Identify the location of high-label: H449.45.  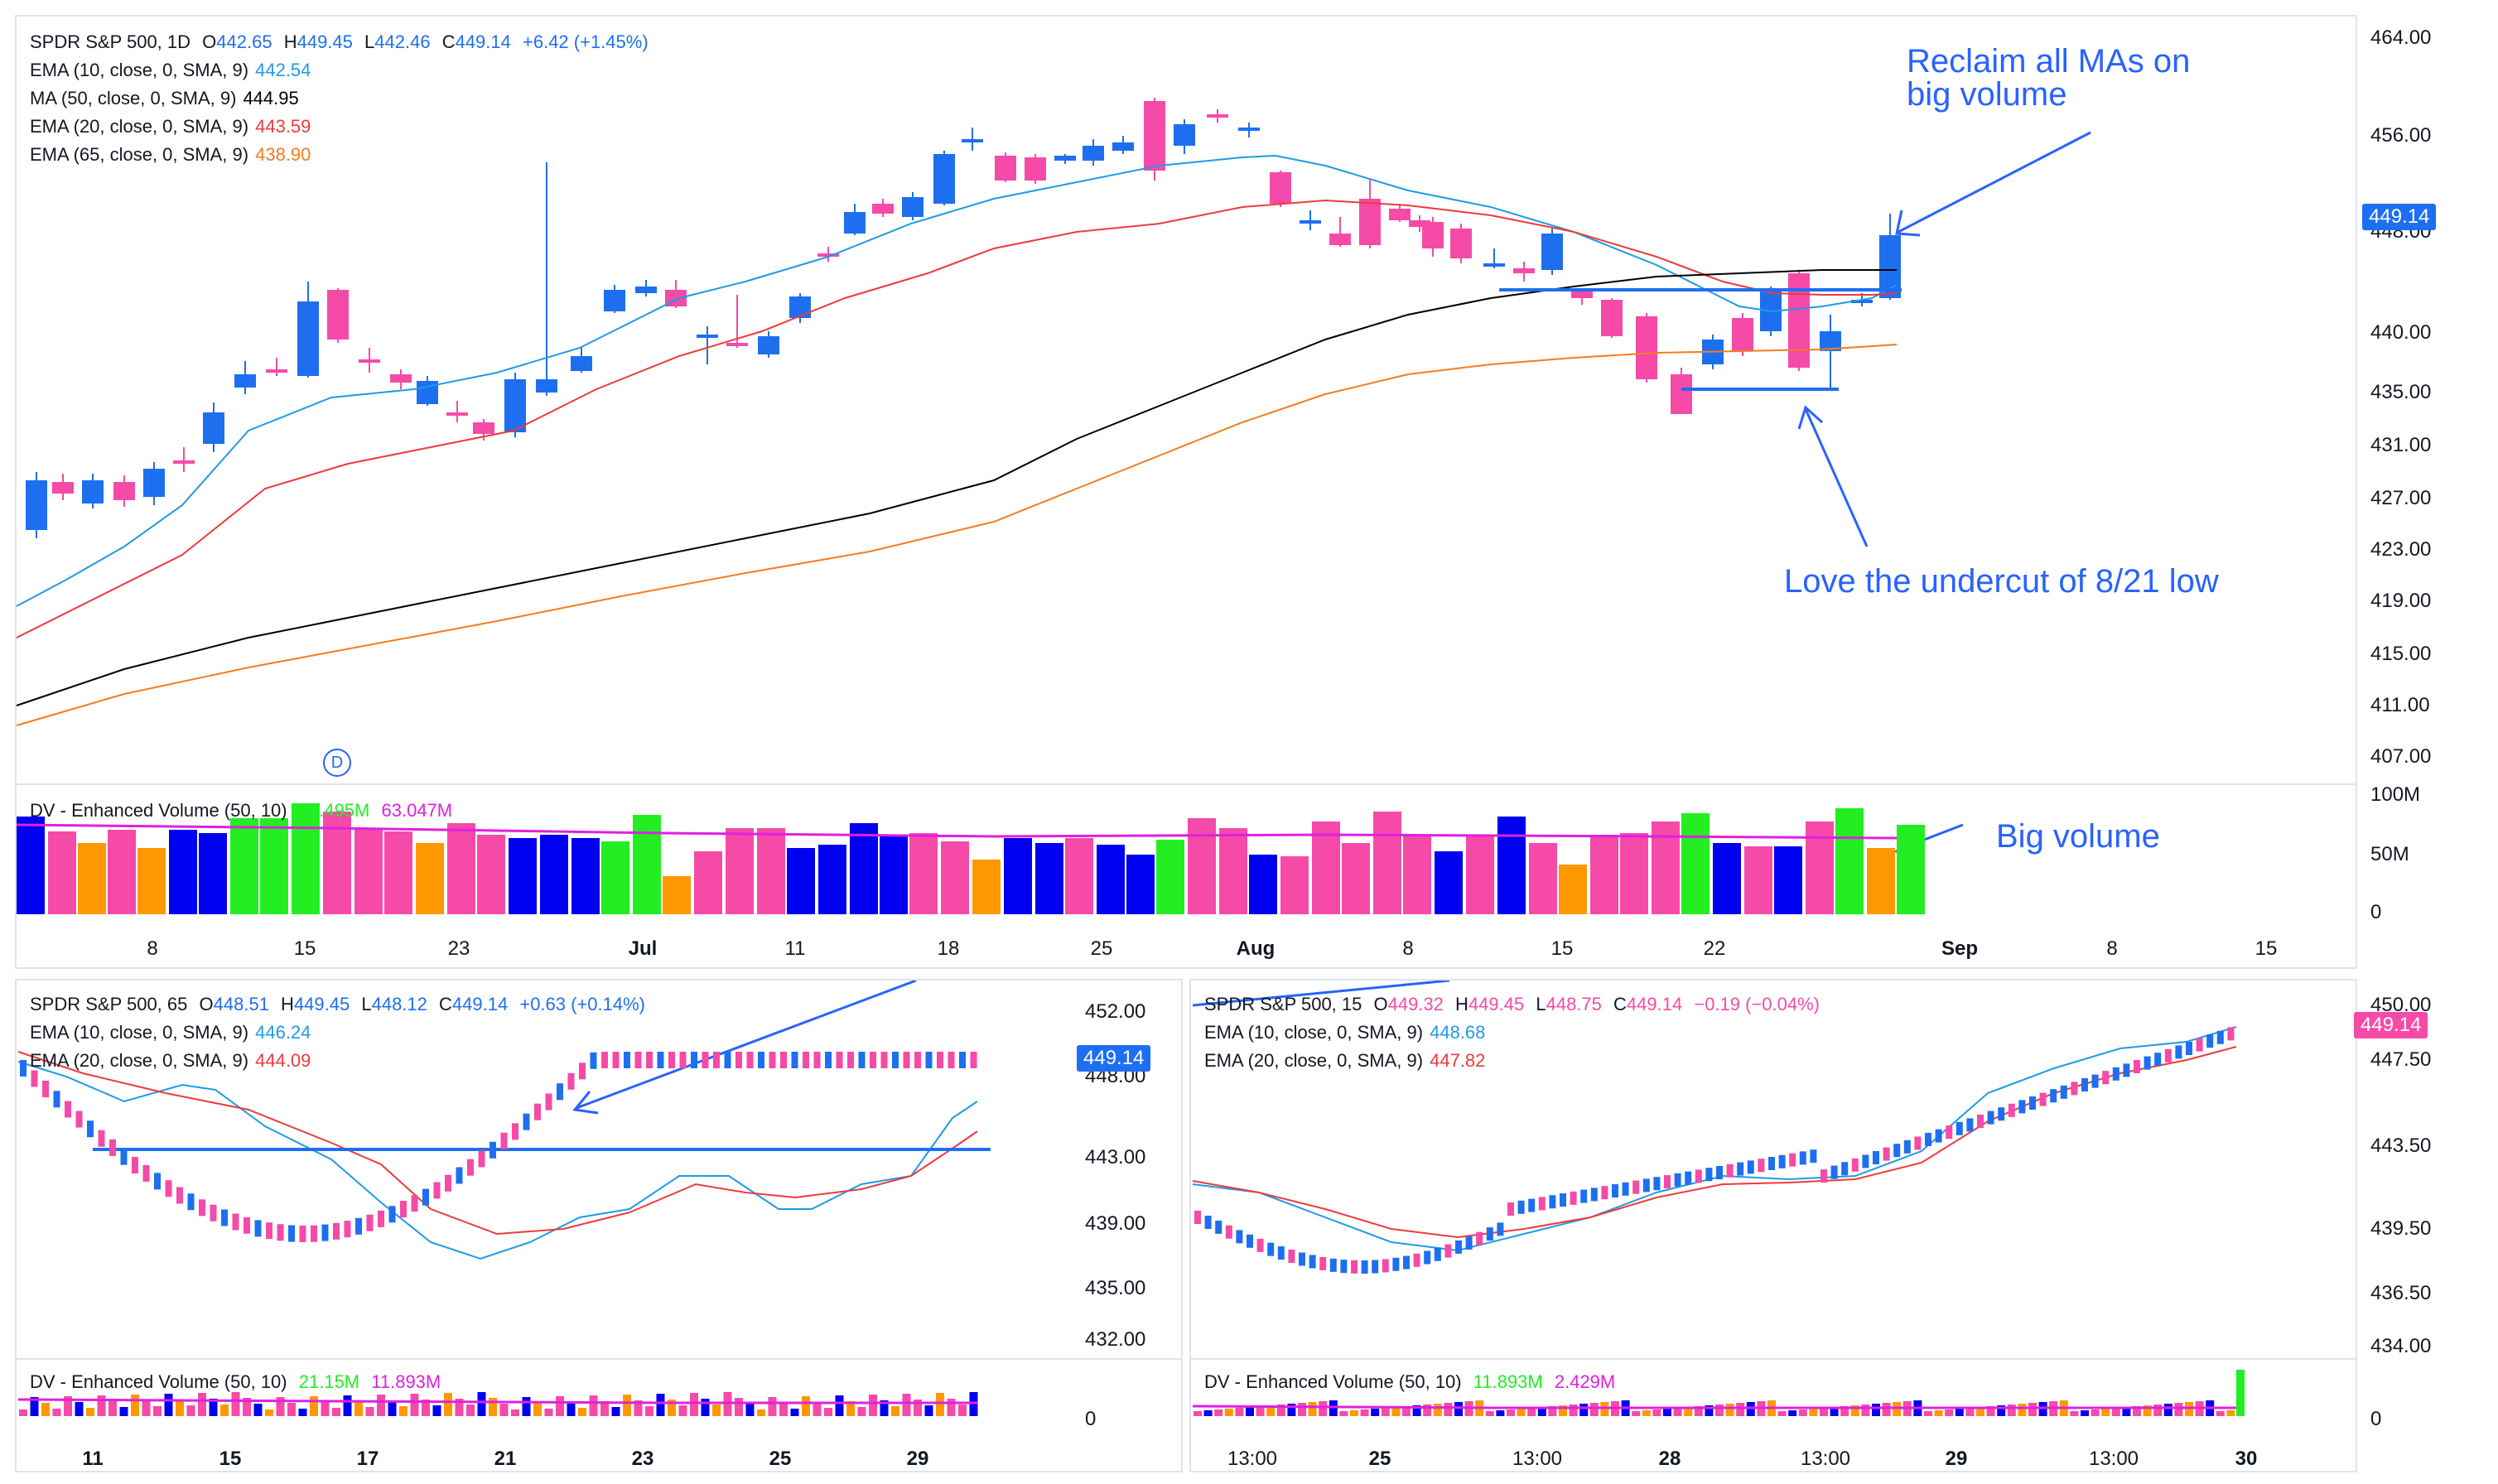
(318, 41).